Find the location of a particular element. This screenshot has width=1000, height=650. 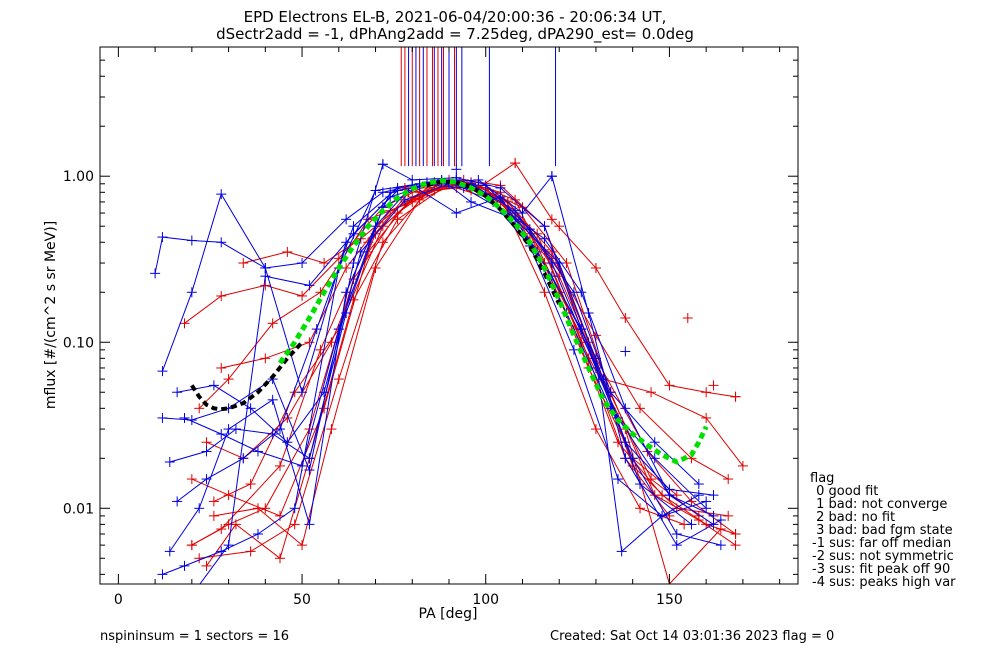

x-tick-label: 150 is located at coordinates (669, 600).